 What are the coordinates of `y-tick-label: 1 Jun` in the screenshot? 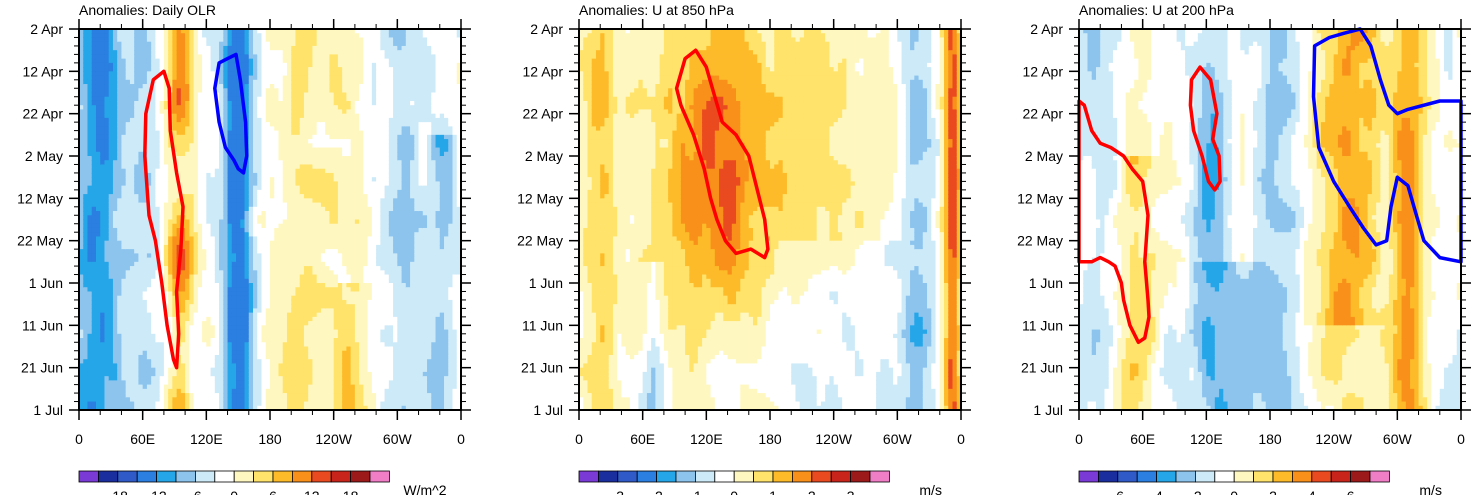 It's located at (46, 283).